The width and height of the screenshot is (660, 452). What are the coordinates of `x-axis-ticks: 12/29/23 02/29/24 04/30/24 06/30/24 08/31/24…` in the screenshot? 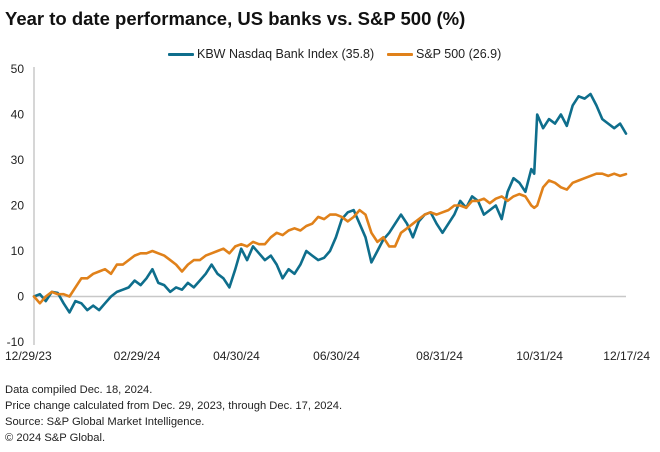 It's located at (327, 356).